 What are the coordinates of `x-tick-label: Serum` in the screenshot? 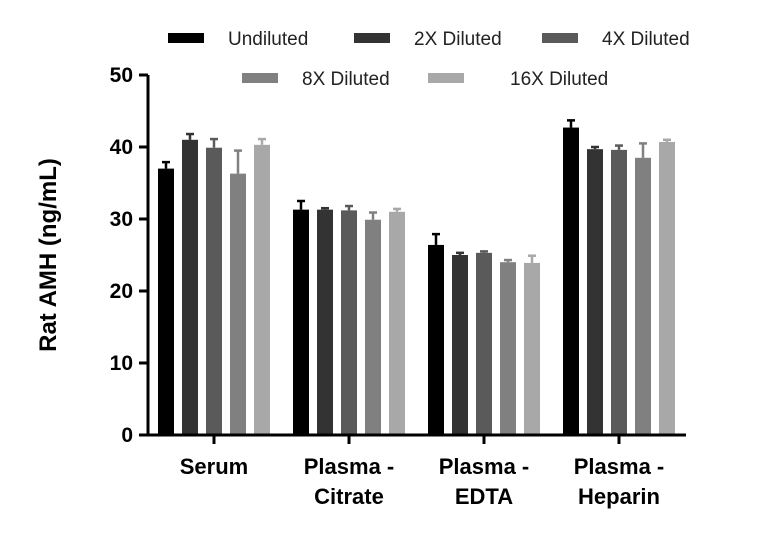 It's located at (214, 466).